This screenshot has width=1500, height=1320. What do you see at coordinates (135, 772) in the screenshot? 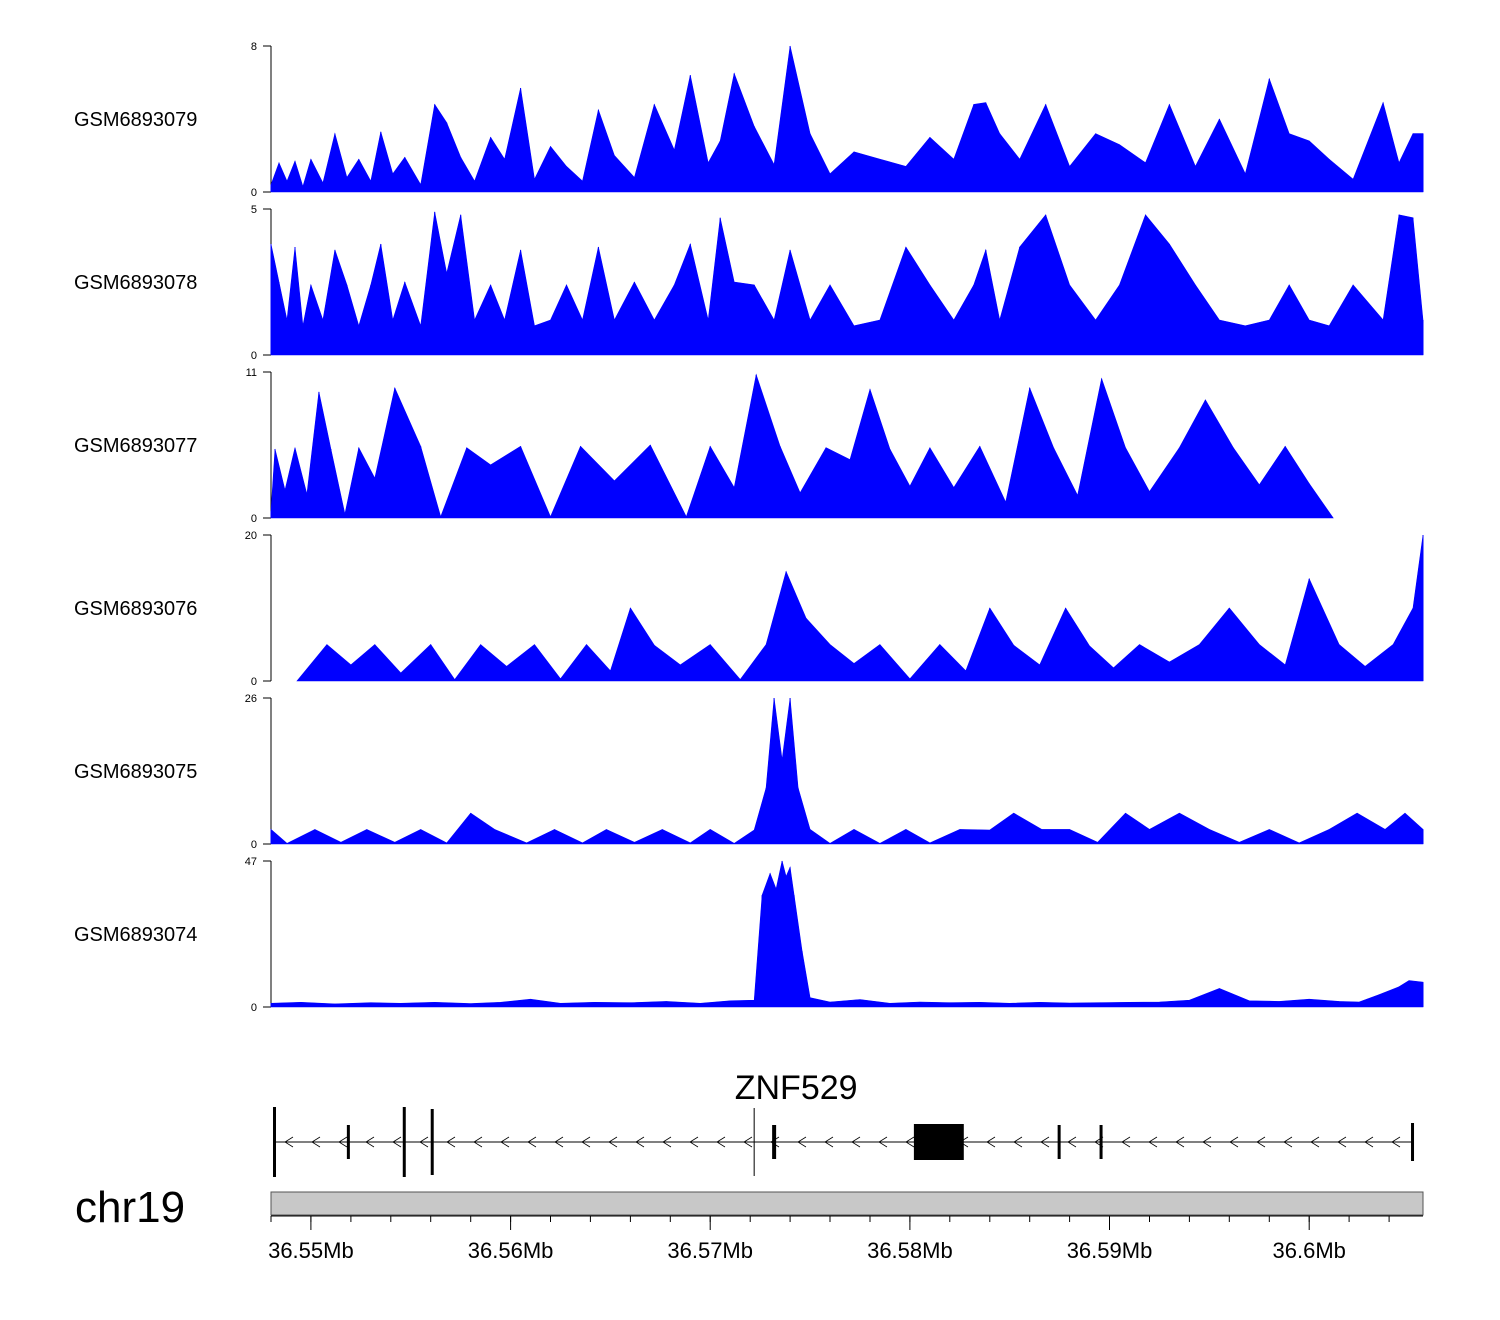
I see `track-label: GSM6893075` at bounding box center [135, 772].